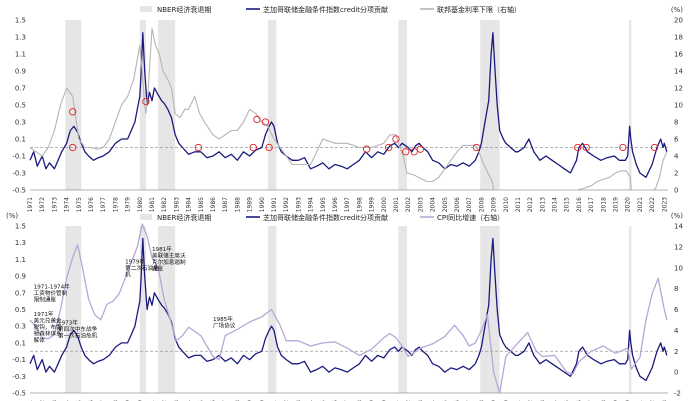 This screenshot has width=700, height=401. I want to click on annotation-text: 第二次石油危, so click(142, 268).